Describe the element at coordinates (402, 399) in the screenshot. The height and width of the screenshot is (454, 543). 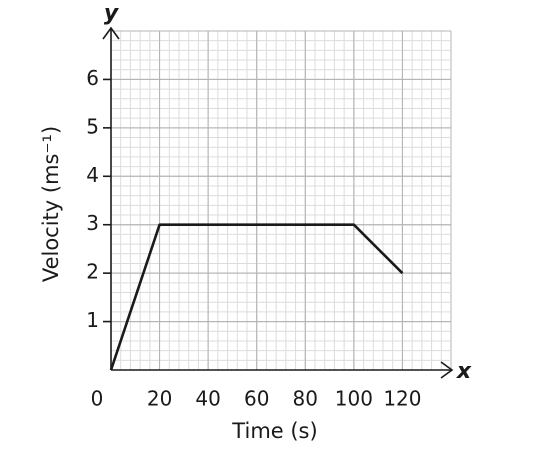
I see `x-tick-label: 120` at that location.